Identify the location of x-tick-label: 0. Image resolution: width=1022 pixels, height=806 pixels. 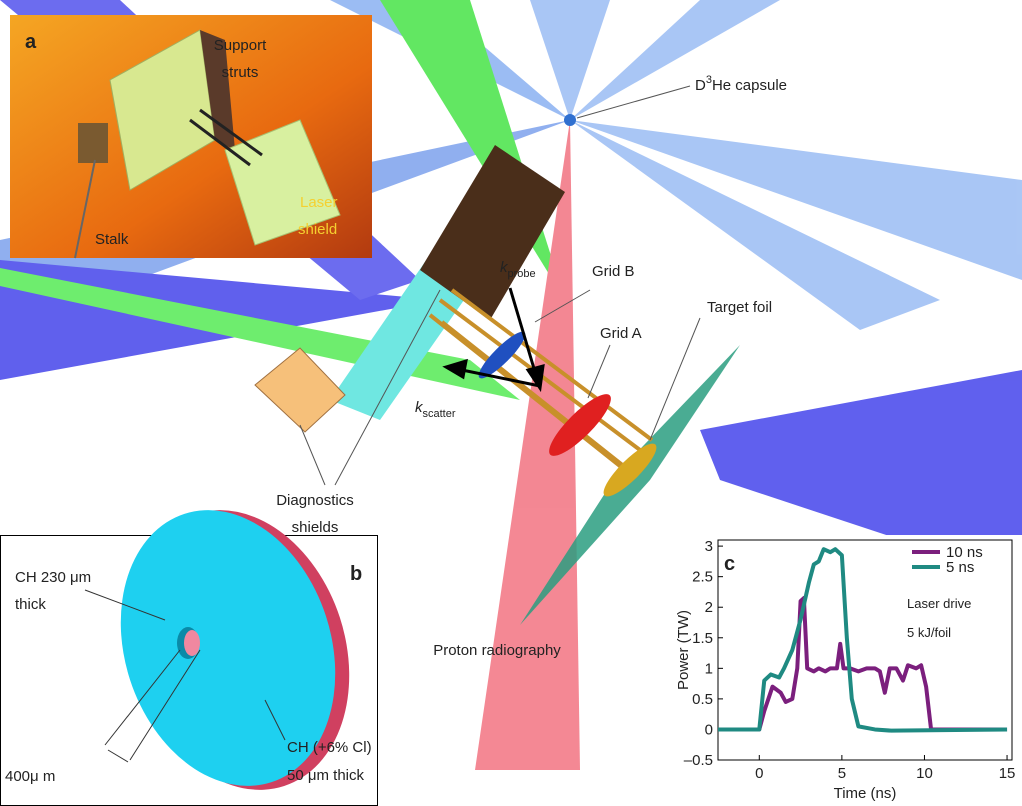
(759, 773).